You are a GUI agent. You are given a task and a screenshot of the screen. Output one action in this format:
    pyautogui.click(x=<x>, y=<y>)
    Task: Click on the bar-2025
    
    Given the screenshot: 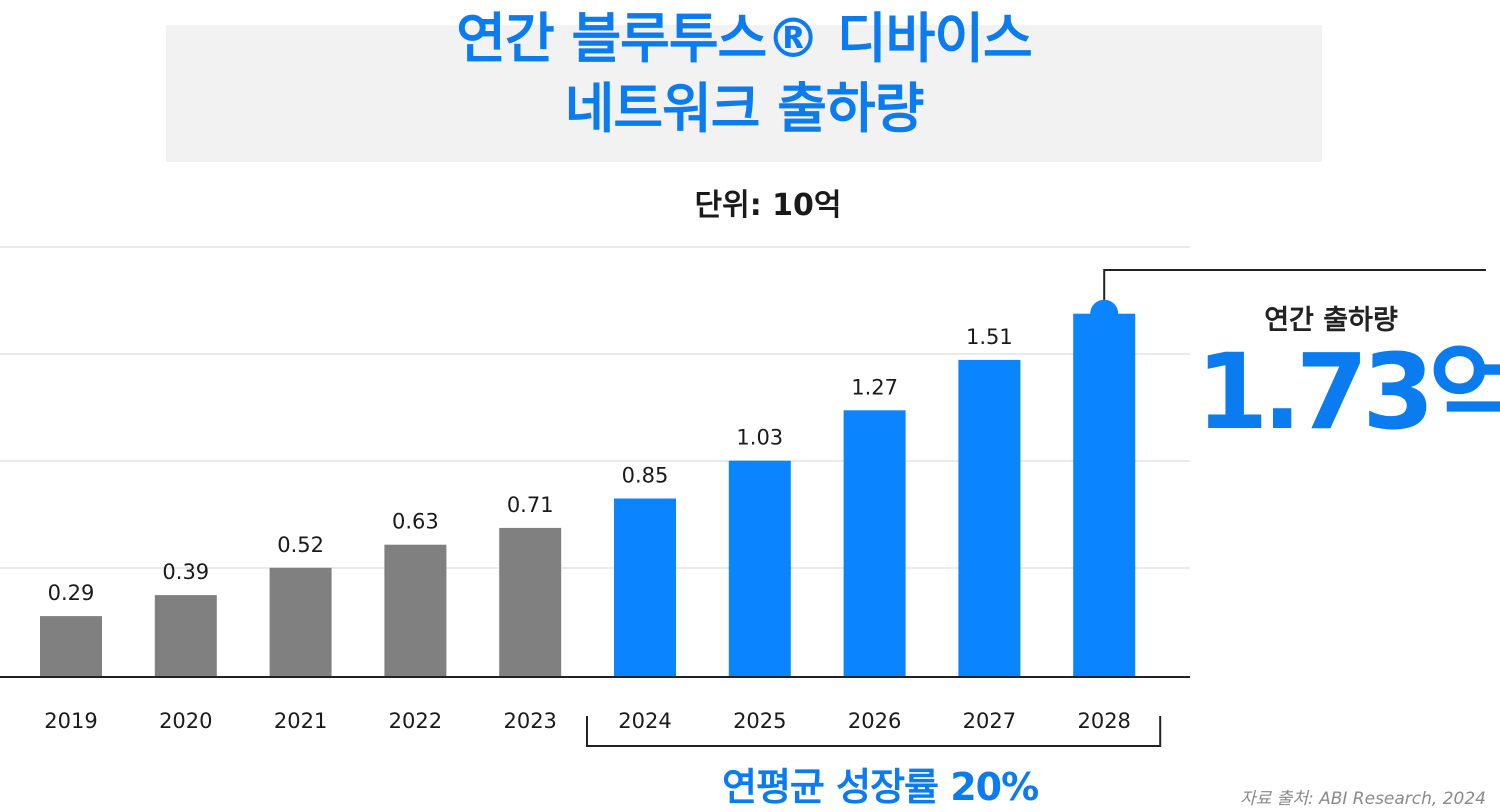 What is the action you would take?
    pyautogui.click(x=759, y=568)
    